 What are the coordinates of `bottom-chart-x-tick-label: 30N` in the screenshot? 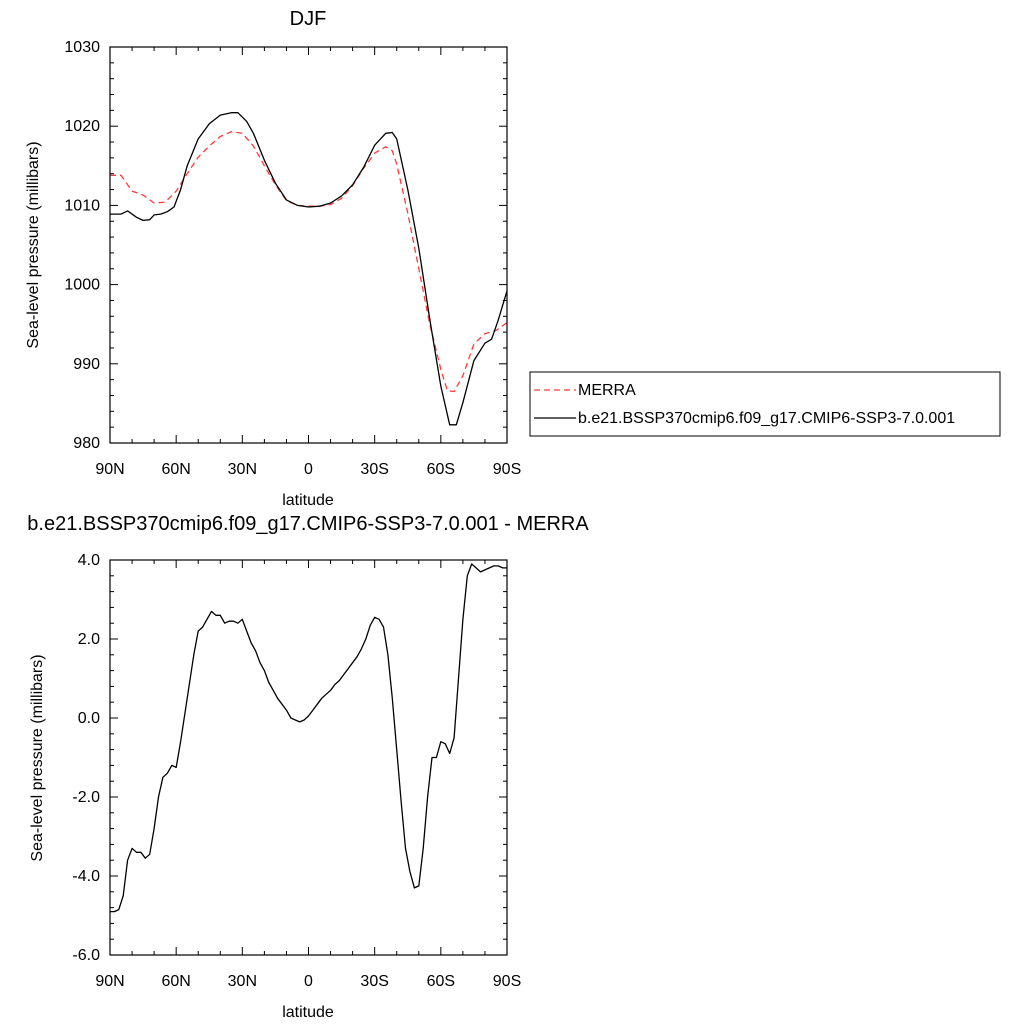 It's located at (242, 981).